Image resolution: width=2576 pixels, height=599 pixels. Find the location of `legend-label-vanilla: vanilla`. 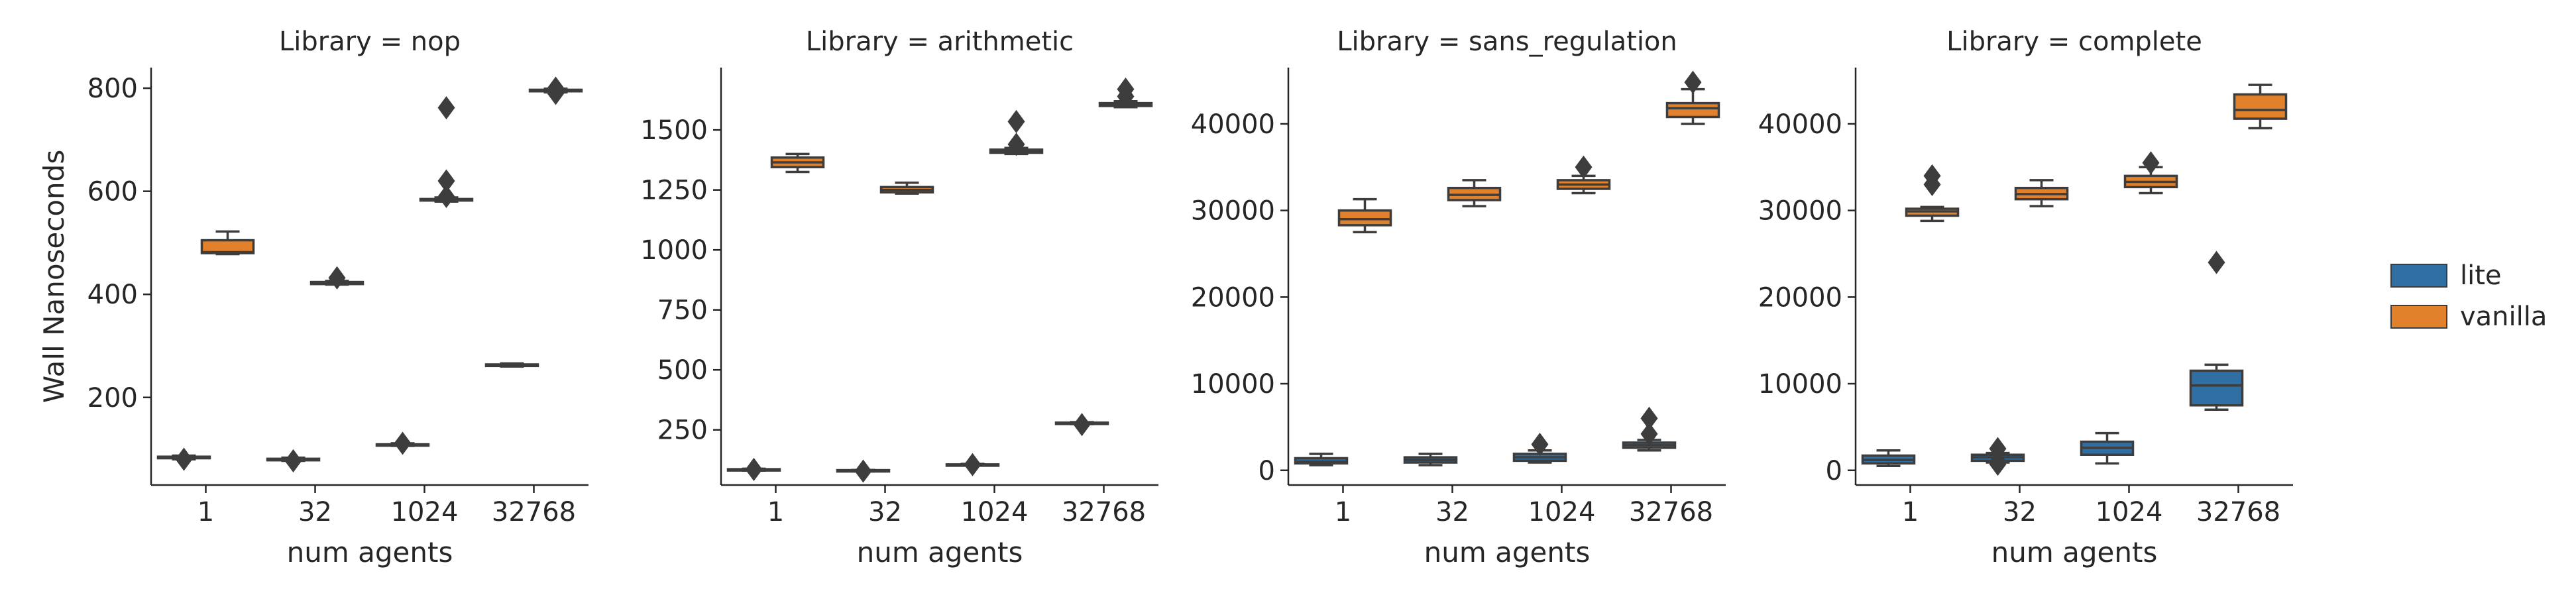

legend-label-vanilla: vanilla is located at coordinates (2503, 316).